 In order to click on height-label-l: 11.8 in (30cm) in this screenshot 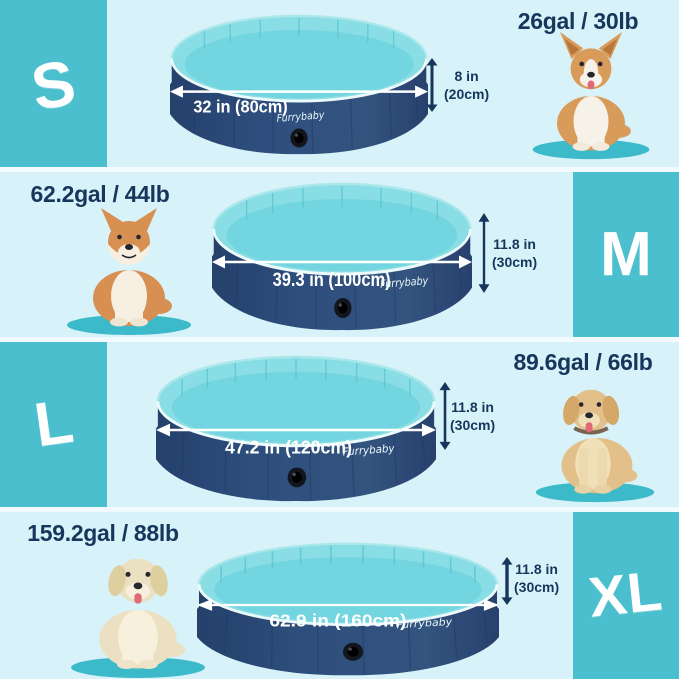, I will do `click(472, 416)`.